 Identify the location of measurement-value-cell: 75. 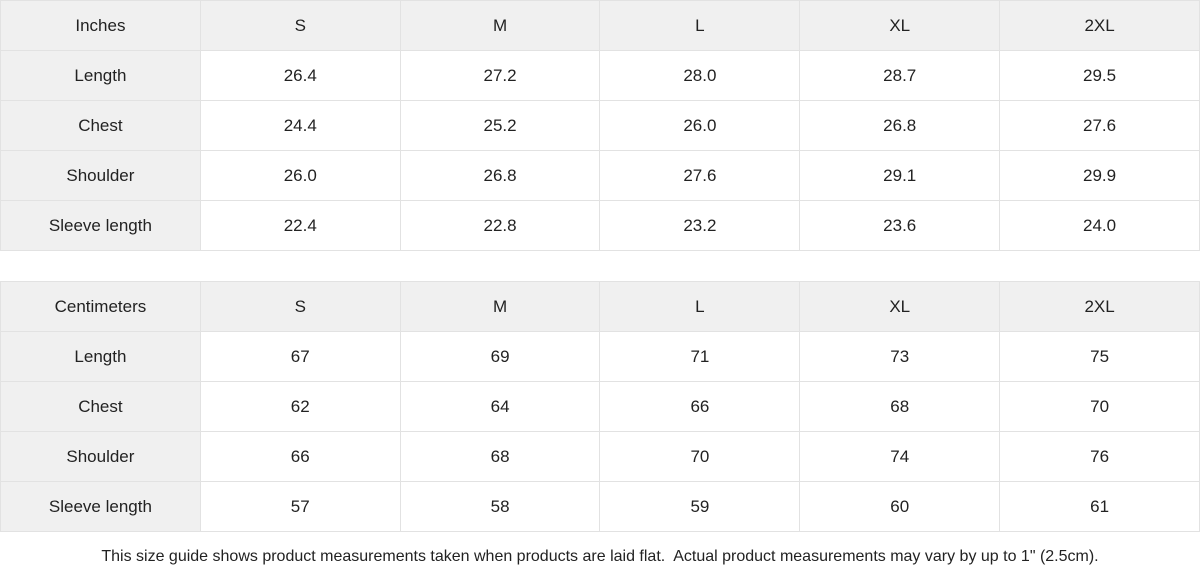
(1099, 356).